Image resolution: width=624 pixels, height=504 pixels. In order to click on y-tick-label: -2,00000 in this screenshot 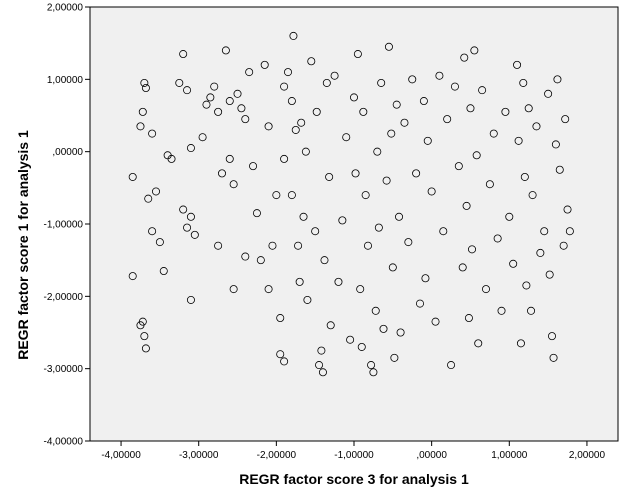, I will do `click(64, 297)`.